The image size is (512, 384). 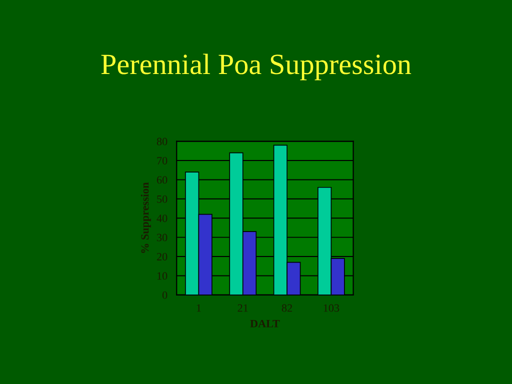 What do you see at coordinates (145, 217) in the screenshot?
I see `y-axis-title: % Suppression` at bounding box center [145, 217].